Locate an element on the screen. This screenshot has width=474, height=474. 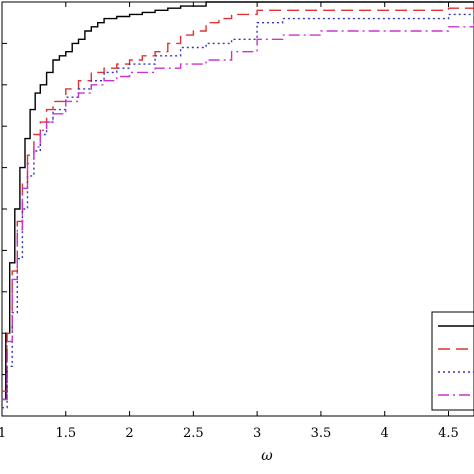
legend-box is located at coordinates (452, 361).